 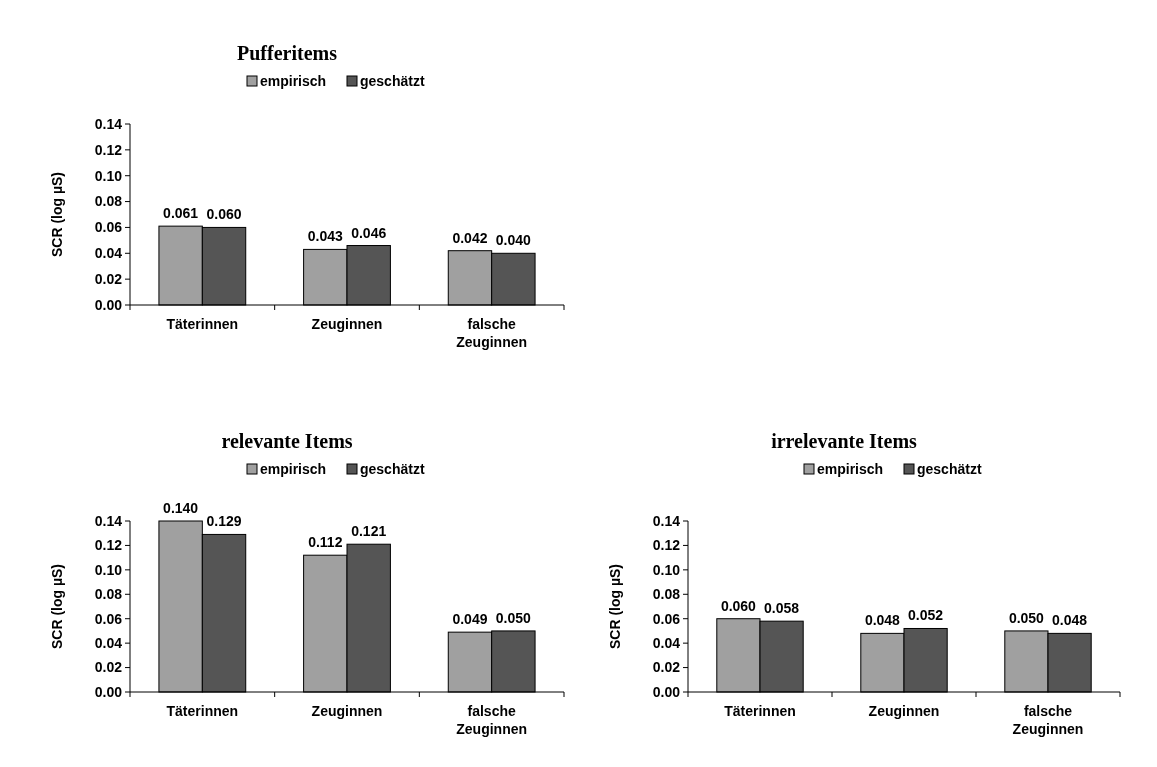 I want to click on data-label: 0.140, so click(x=181, y=508).